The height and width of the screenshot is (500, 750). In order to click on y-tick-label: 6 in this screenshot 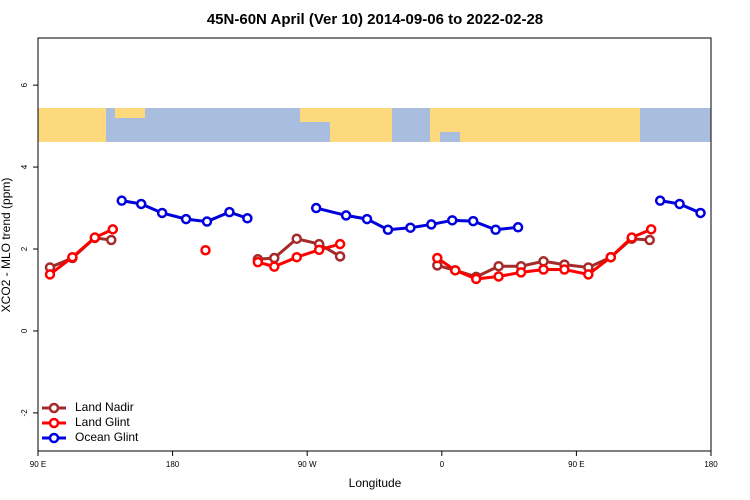, I will do `click(24, 84)`.